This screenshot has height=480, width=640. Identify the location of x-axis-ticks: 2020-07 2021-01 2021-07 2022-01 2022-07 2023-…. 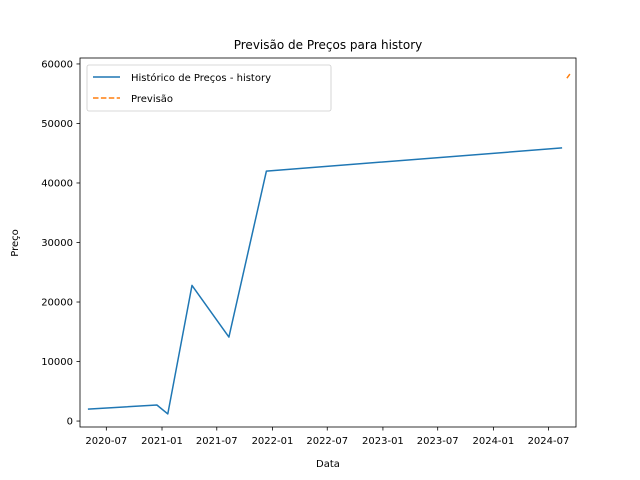
(327, 437).